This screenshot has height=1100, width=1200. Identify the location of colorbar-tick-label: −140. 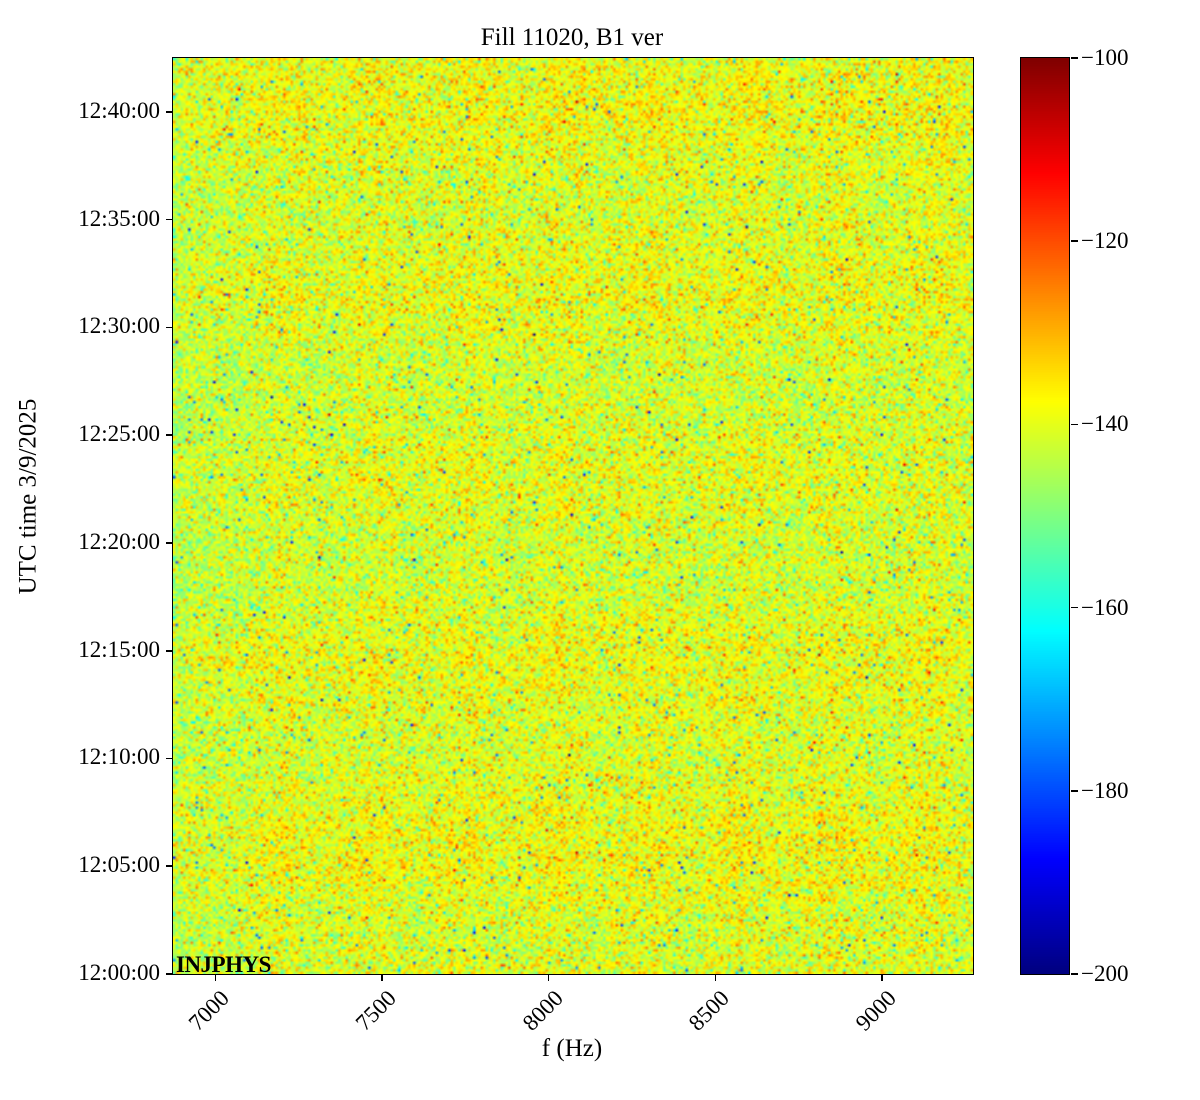
(1105, 424).